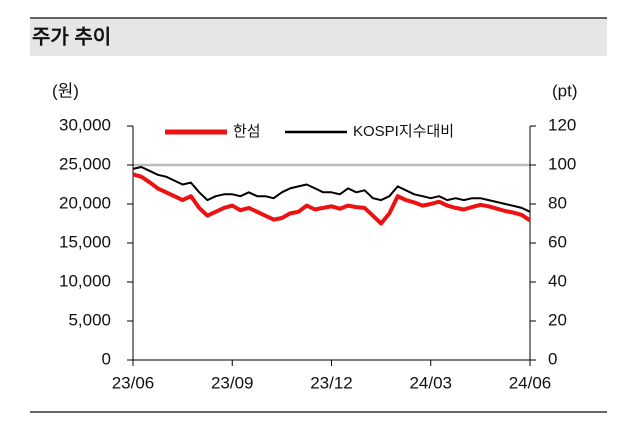 This screenshot has width=643, height=434. Describe the element at coordinates (71, 36) in the screenshot. I see `chart-title: 주가 추이` at that location.